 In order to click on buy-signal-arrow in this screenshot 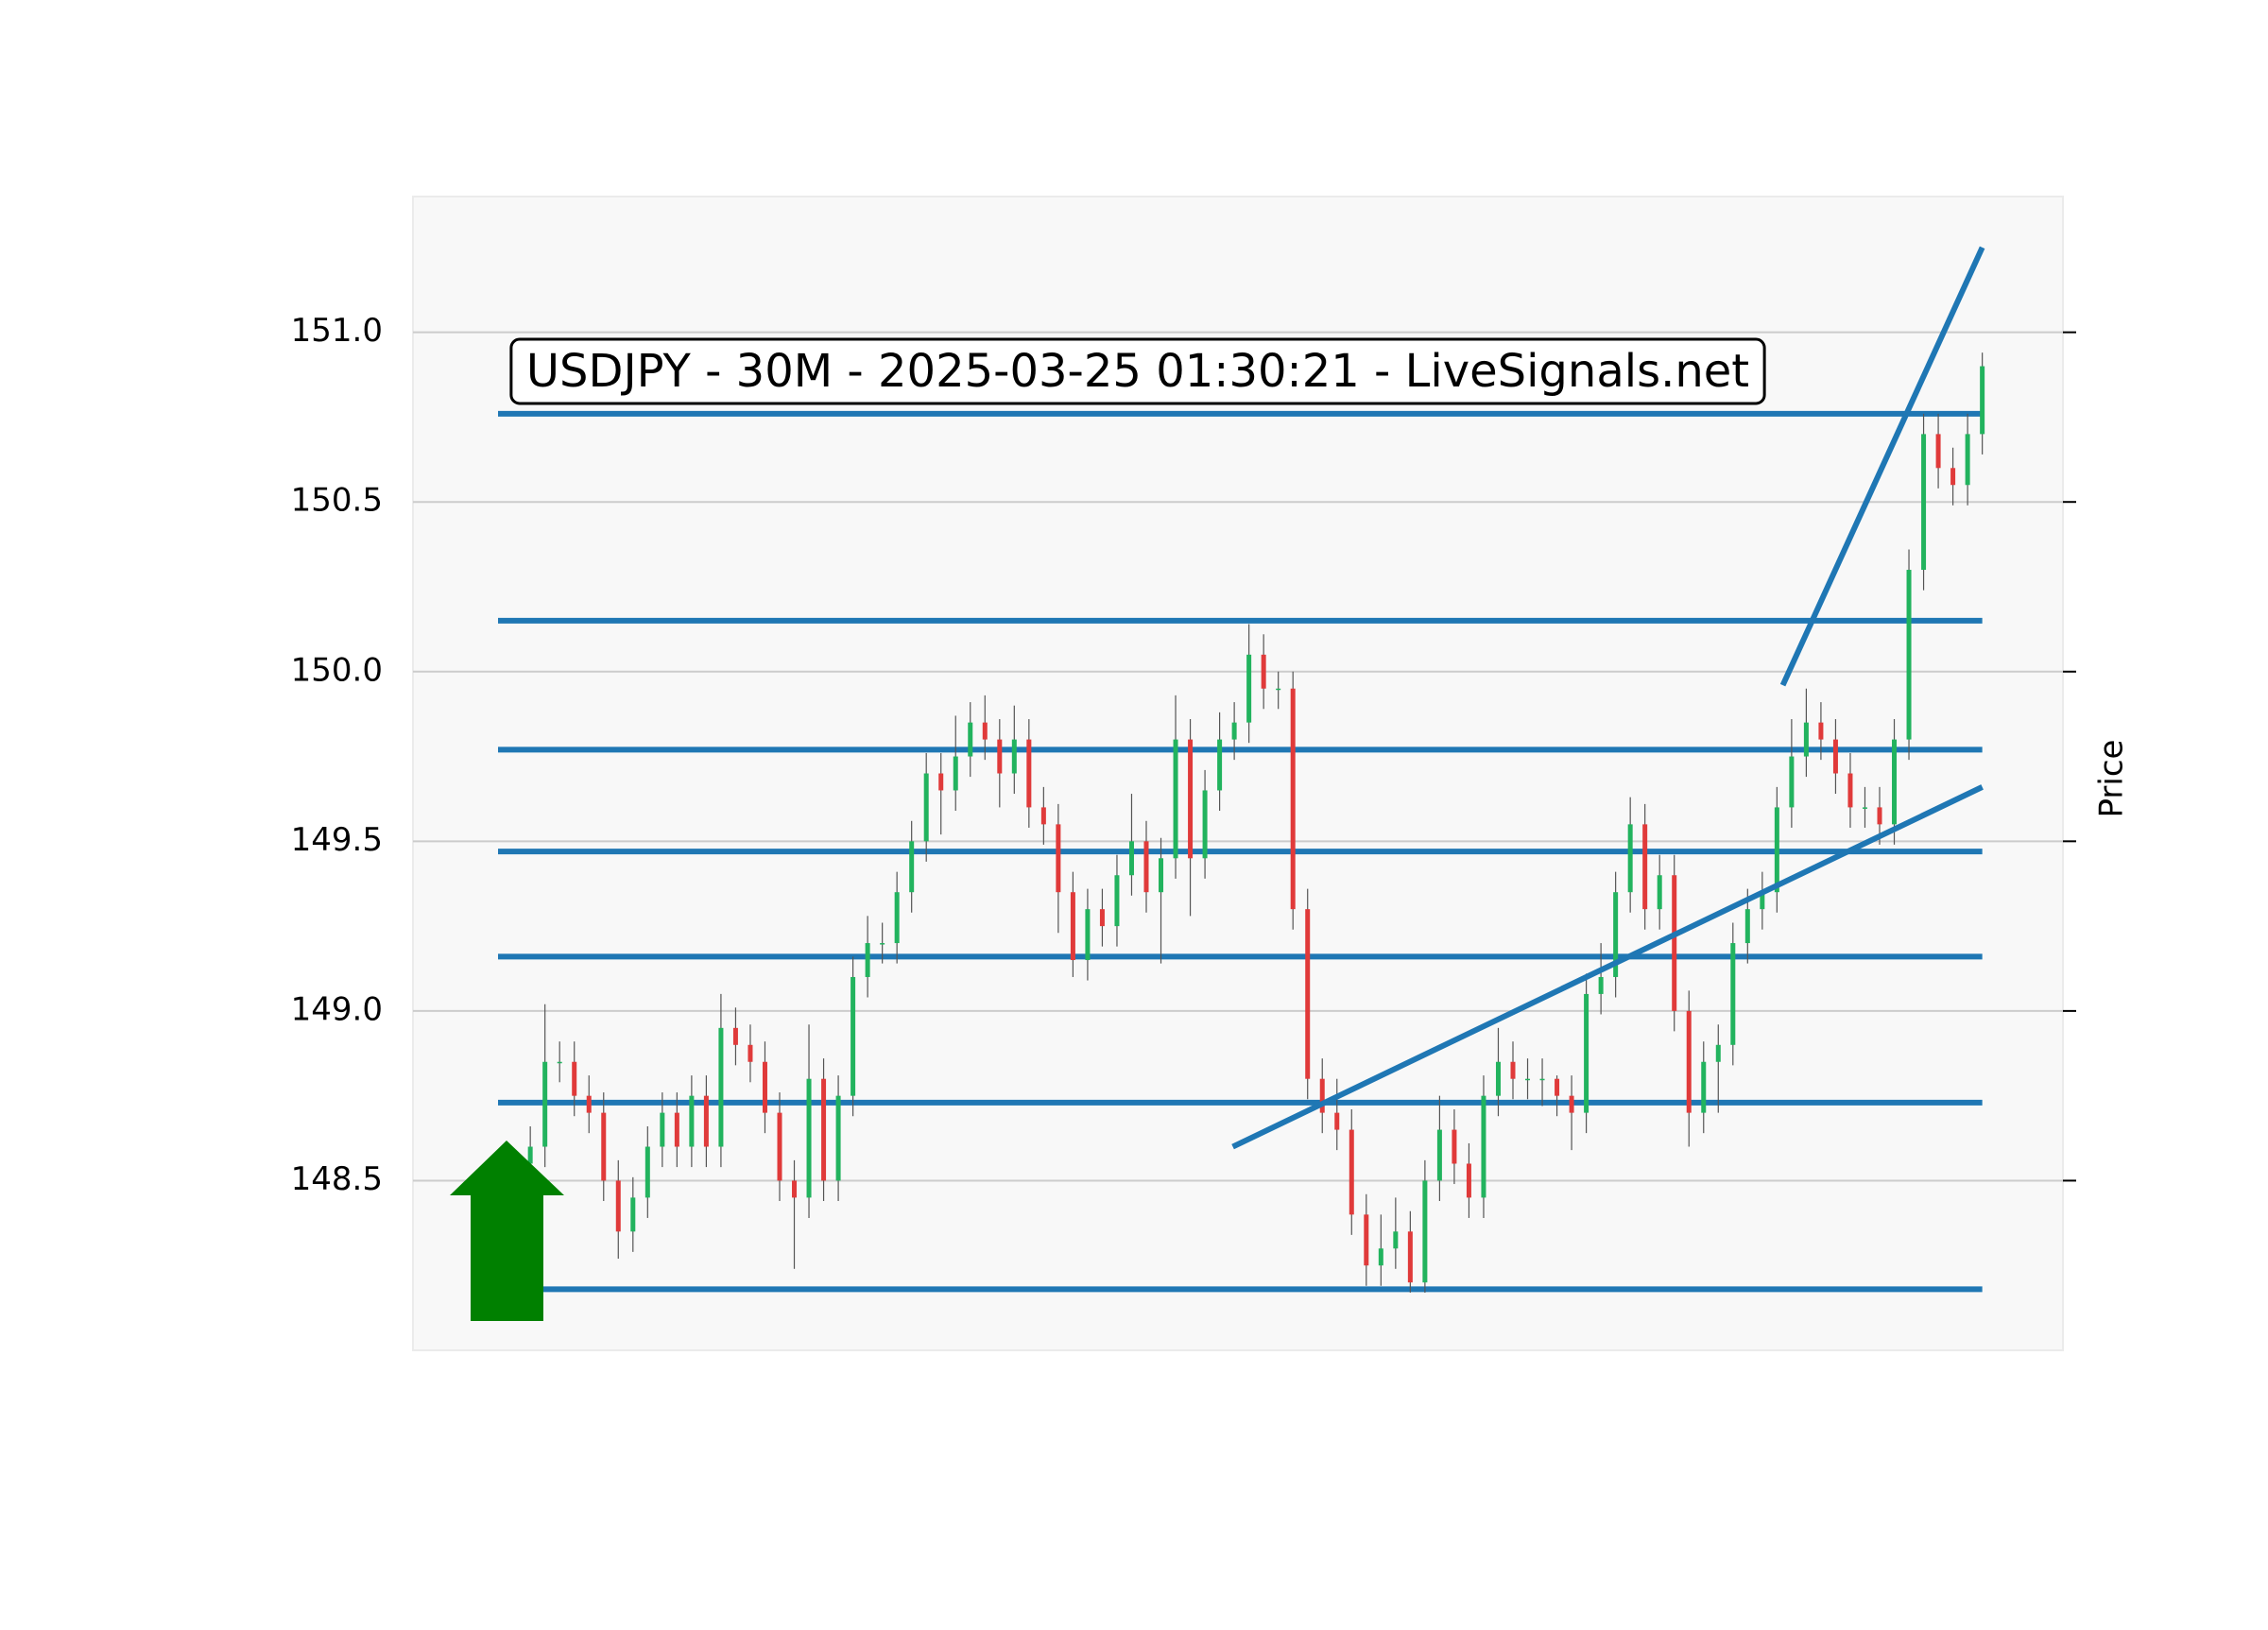, I will do `click(507, 1231)`.